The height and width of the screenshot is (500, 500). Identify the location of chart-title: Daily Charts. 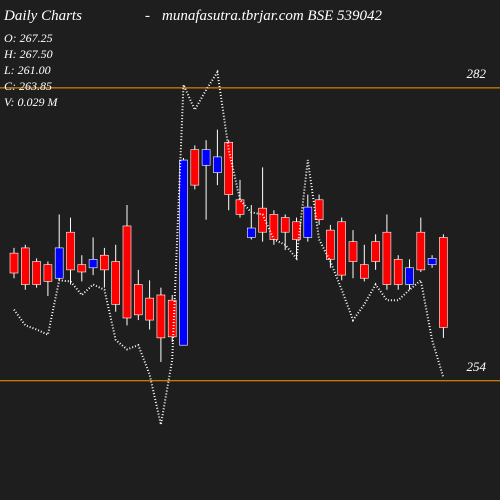
(42, 16).